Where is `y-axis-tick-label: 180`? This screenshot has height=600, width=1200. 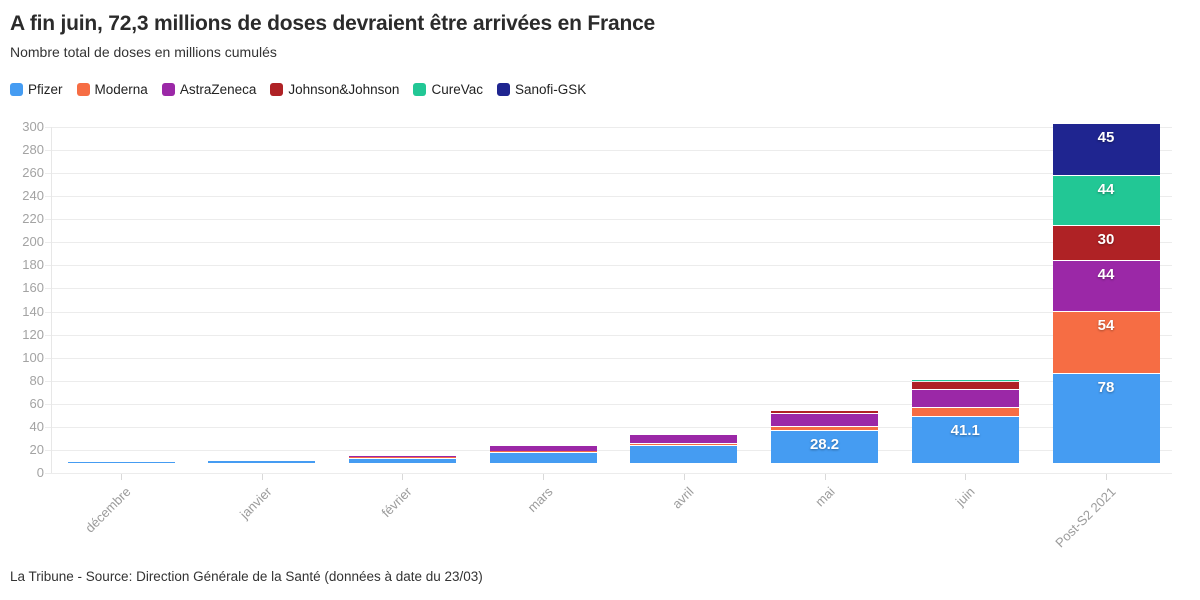
y-axis-tick-label: 180 is located at coordinates (33, 265).